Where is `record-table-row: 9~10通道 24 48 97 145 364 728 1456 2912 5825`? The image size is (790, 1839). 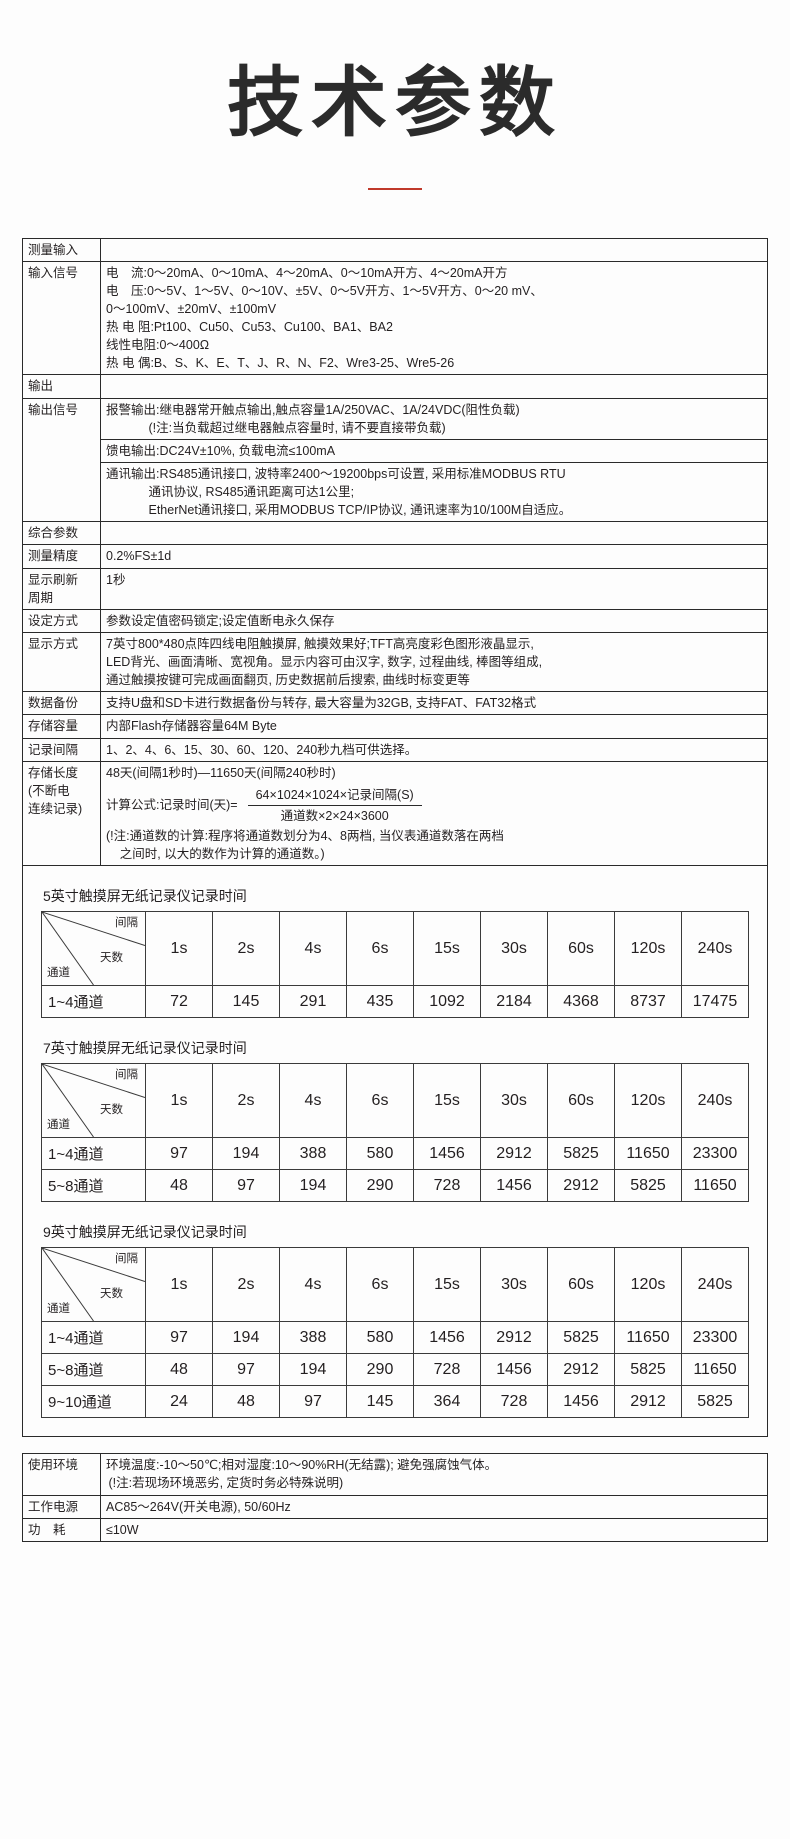
record-table-row: 9~10通道 24 48 97 145 364 728 1456 2912 5825 is located at coordinates (395, 1402).